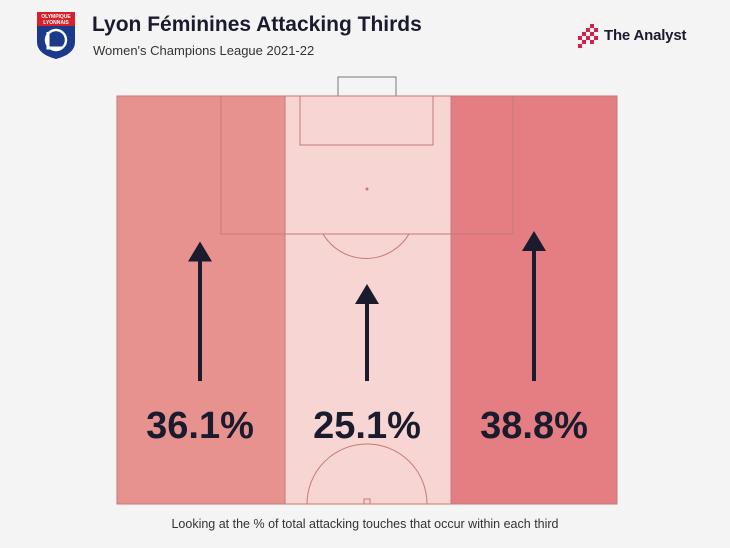  What do you see at coordinates (56, 23) in the screenshot?
I see `logo-text-line2: LYONNAIS` at bounding box center [56, 23].